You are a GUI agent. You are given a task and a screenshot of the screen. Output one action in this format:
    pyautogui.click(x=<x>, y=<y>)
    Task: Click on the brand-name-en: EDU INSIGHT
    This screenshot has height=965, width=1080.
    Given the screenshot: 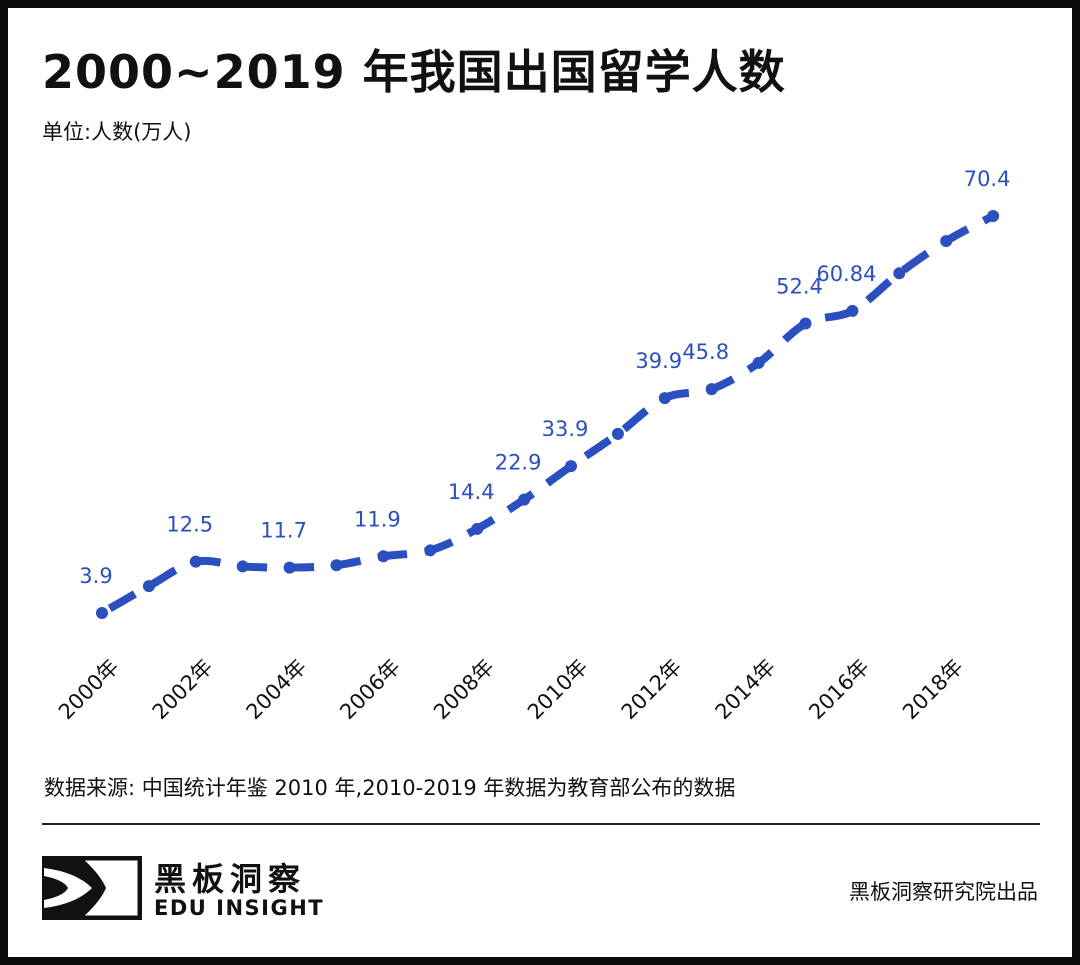 What is the action you would take?
    pyautogui.click(x=239, y=908)
    